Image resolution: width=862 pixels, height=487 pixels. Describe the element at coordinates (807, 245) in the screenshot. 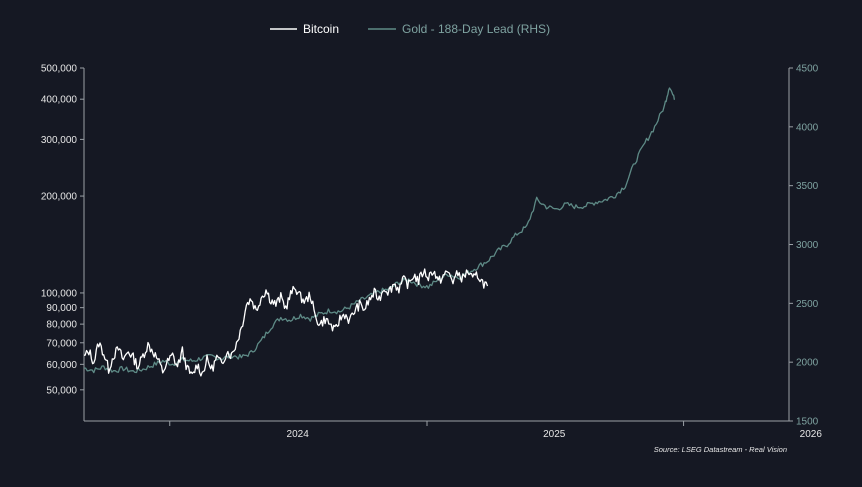

I see `right-tick-label: 3000` at that location.